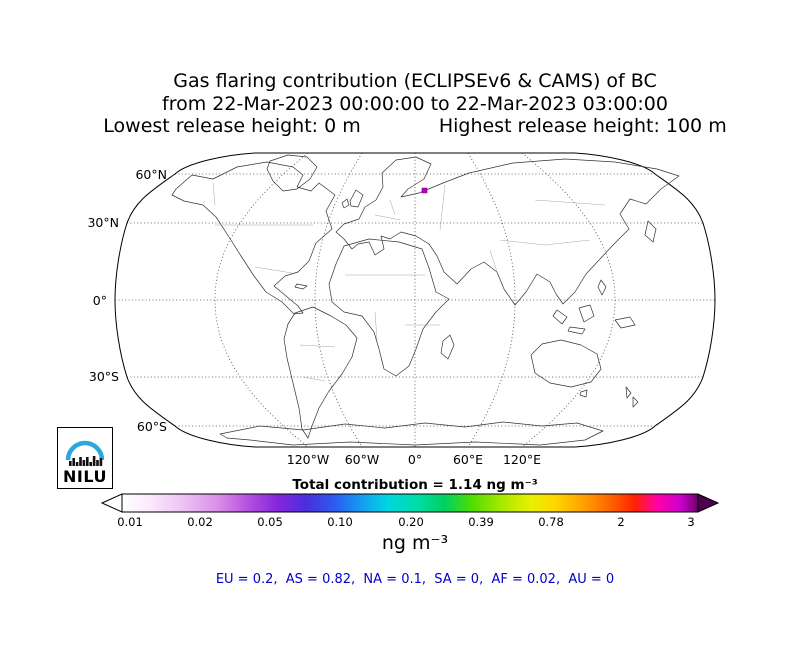 This screenshot has height=650, width=800. Describe the element at coordinates (151, 174) in the screenshot. I see `lat-label: 60°N` at that location.